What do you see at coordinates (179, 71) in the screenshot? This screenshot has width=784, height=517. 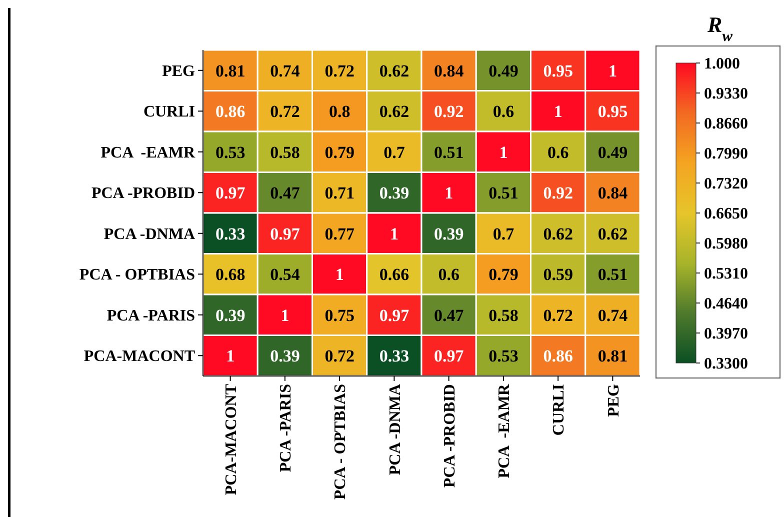 I see `y-tick-label: PEG` at bounding box center [179, 71].